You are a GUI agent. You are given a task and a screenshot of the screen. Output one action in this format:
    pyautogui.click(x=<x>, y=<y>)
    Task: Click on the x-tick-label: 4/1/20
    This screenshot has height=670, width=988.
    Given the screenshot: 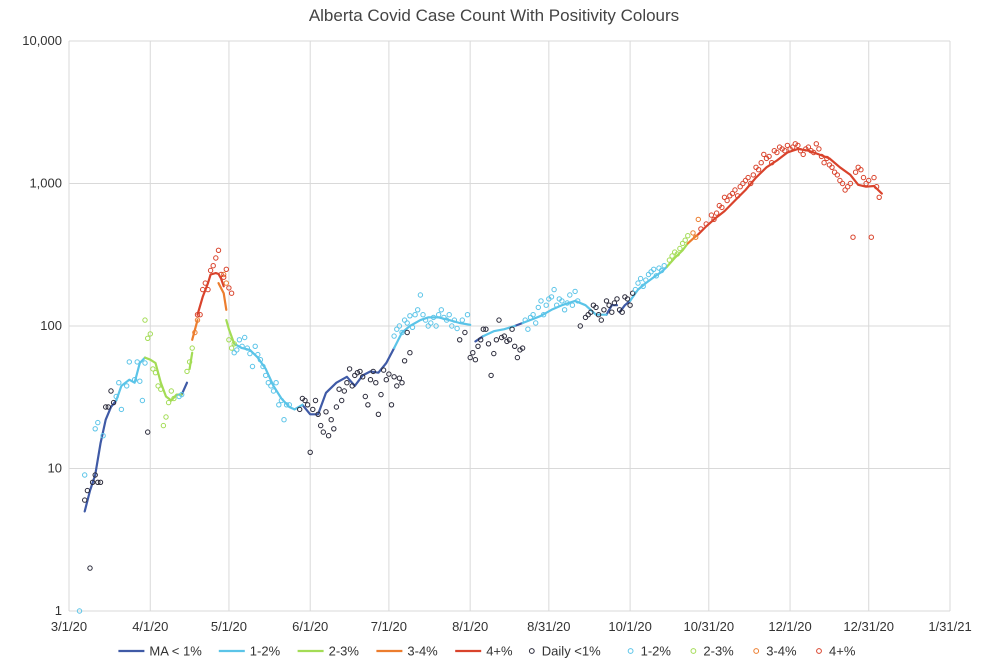 What is the action you would take?
    pyautogui.click(x=150, y=626)
    